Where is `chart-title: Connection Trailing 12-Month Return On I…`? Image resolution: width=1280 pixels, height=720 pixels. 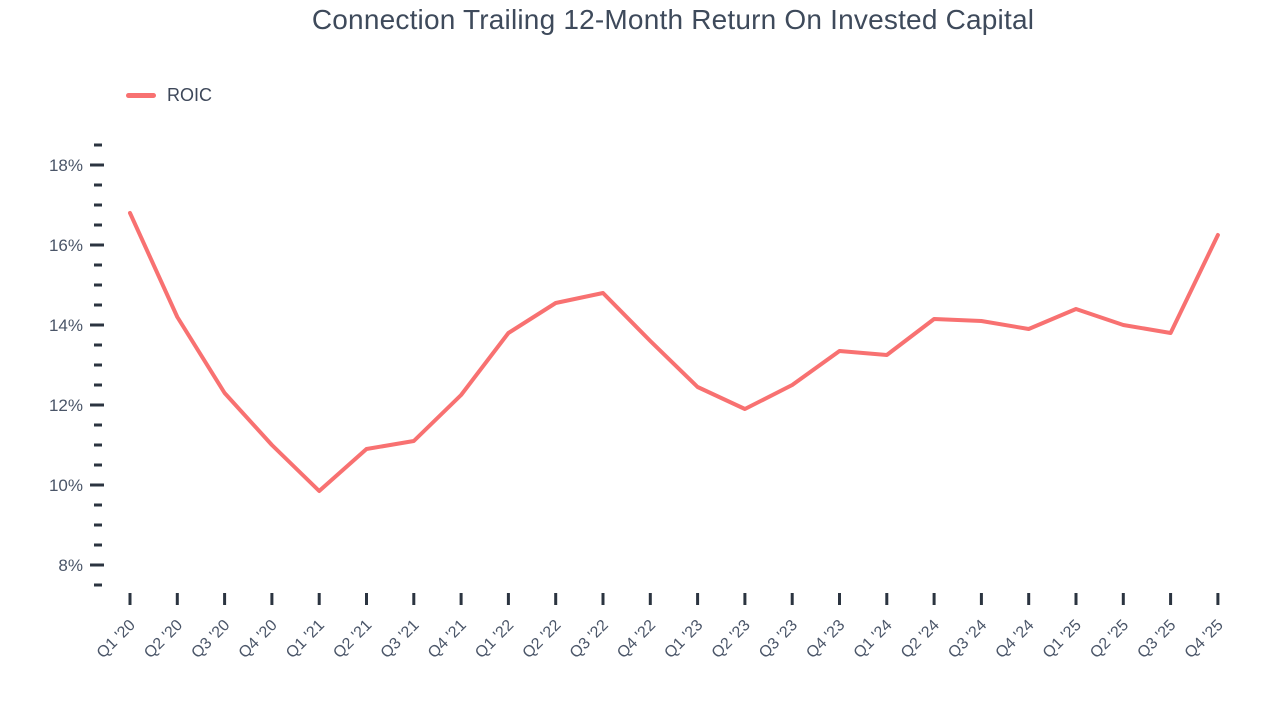 chart-title: Connection Trailing 12-Month Return On I… is located at coordinates (673, 19).